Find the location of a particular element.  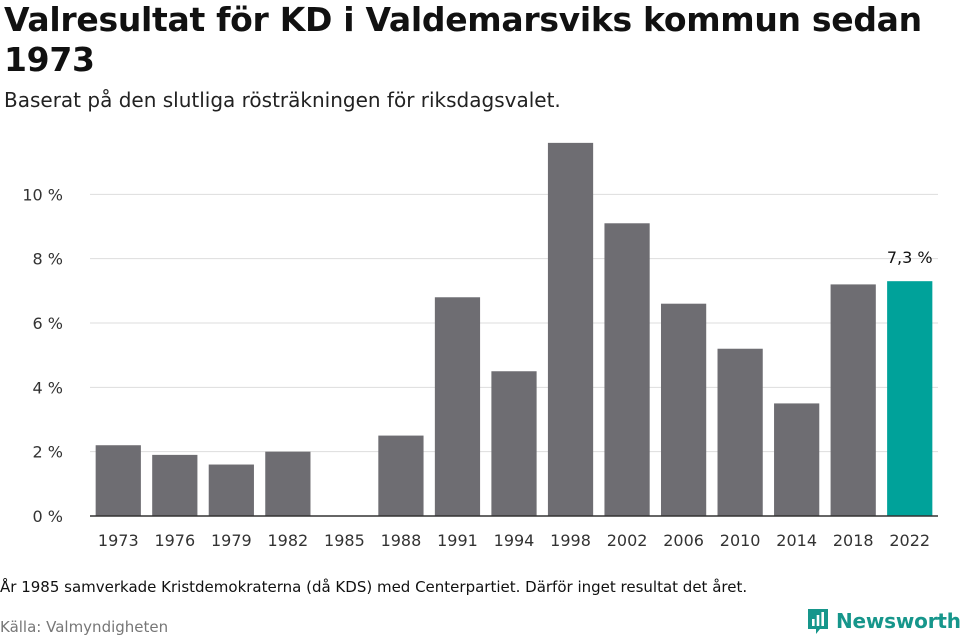

data-label: 7,3 % is located at coordinates (910, 257).